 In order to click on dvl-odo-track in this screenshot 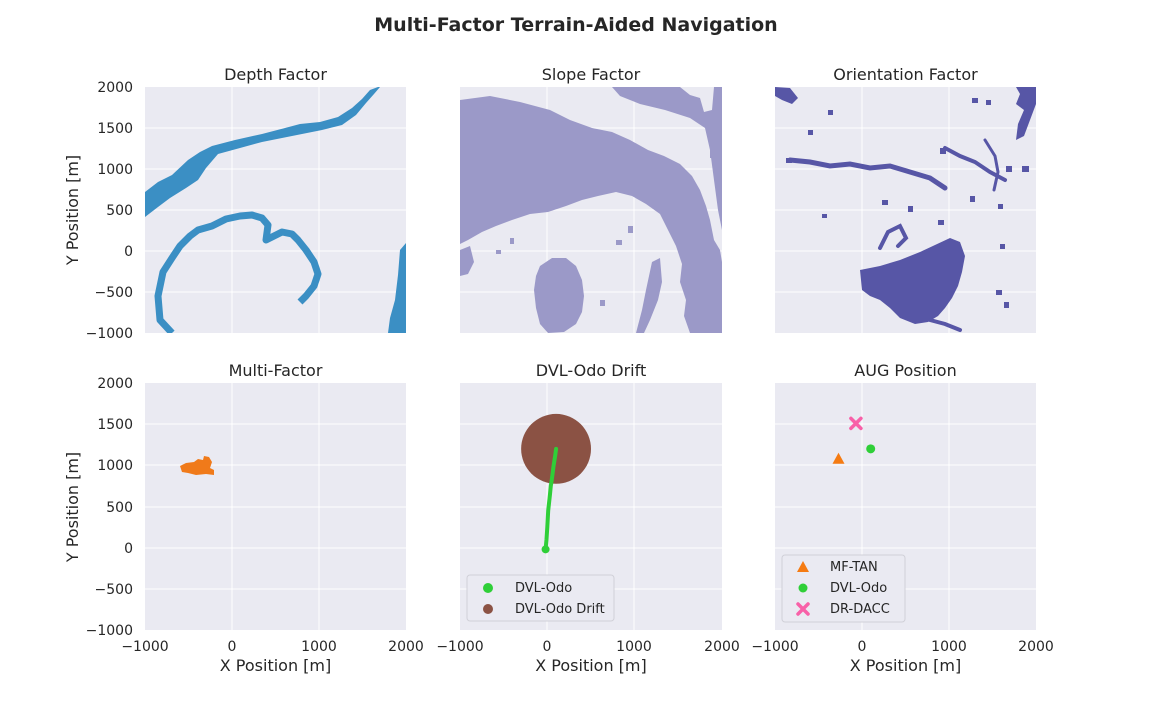, I will do `click(551, 499)`.